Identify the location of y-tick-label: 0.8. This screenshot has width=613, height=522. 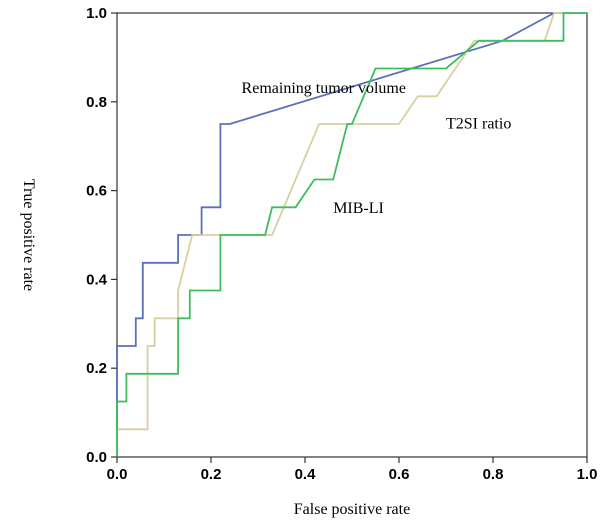
(96, 102).